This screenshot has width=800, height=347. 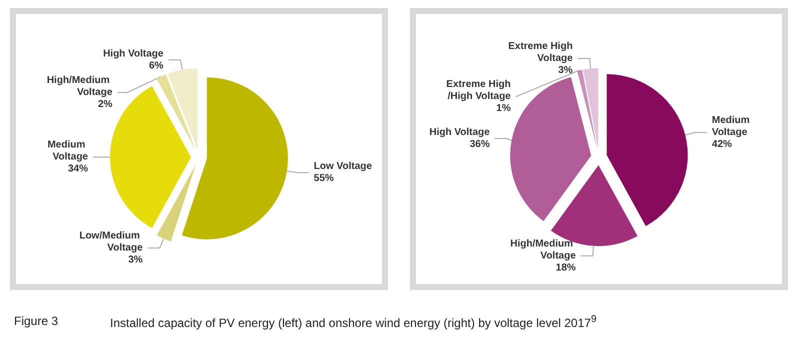 What do you see at coordinates (566, 268) in the screenshot?
I see `data-label: 18%` at bounding box center [566, 268].